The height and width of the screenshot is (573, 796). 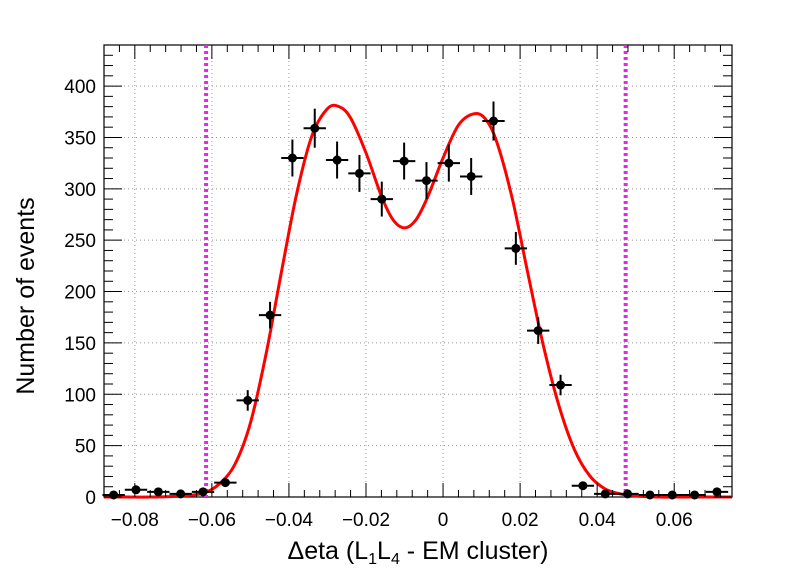 I want to click on x-axis-title: Δeta (L1L4 - EM cluster), so click(x=418, y=552).